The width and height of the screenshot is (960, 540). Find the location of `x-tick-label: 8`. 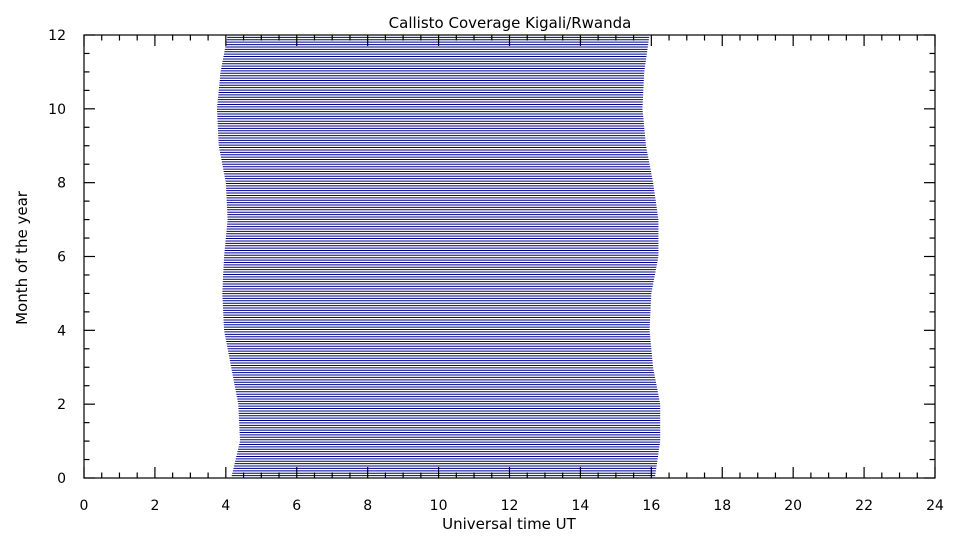

x-tick-label: 8 is located at coordinates (367, 506).